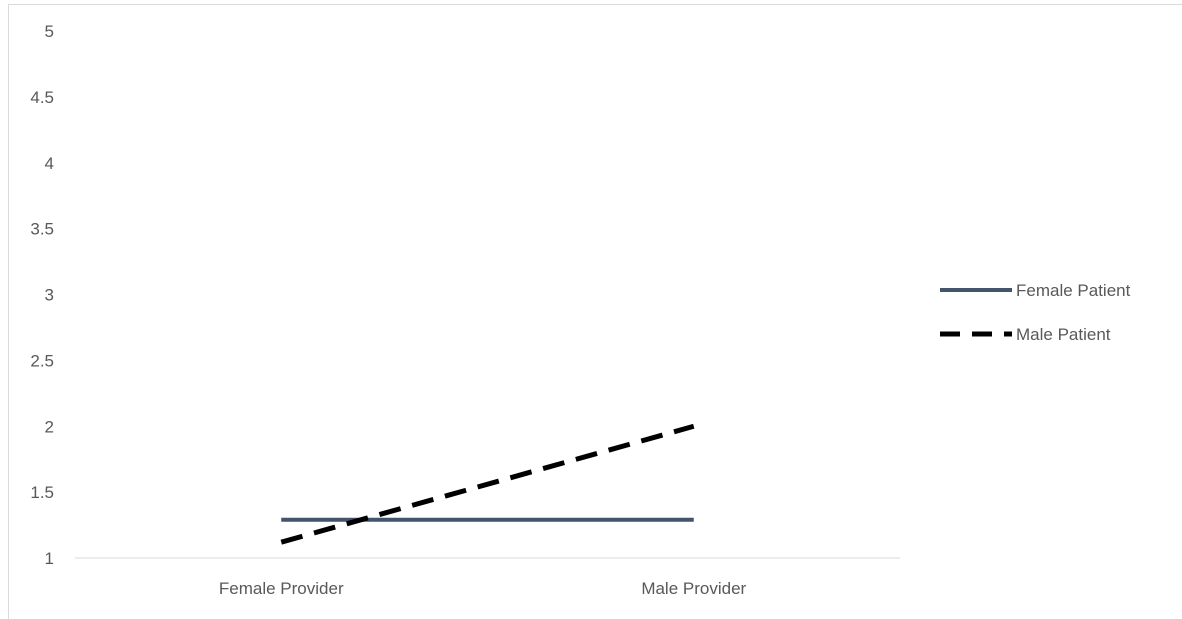  I want to click on y-tick-label: 4, so click(49, 163).